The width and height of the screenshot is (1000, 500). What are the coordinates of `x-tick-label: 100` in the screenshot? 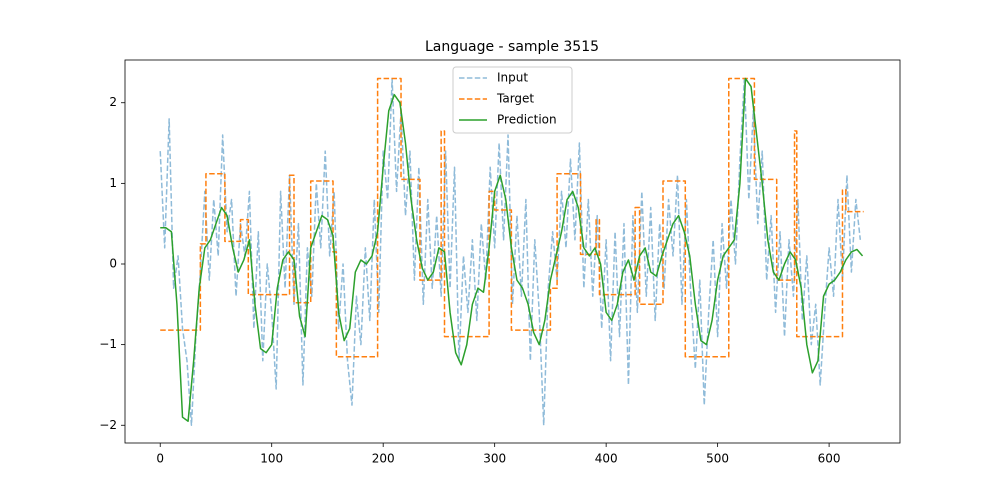 It's located at (271, 459).